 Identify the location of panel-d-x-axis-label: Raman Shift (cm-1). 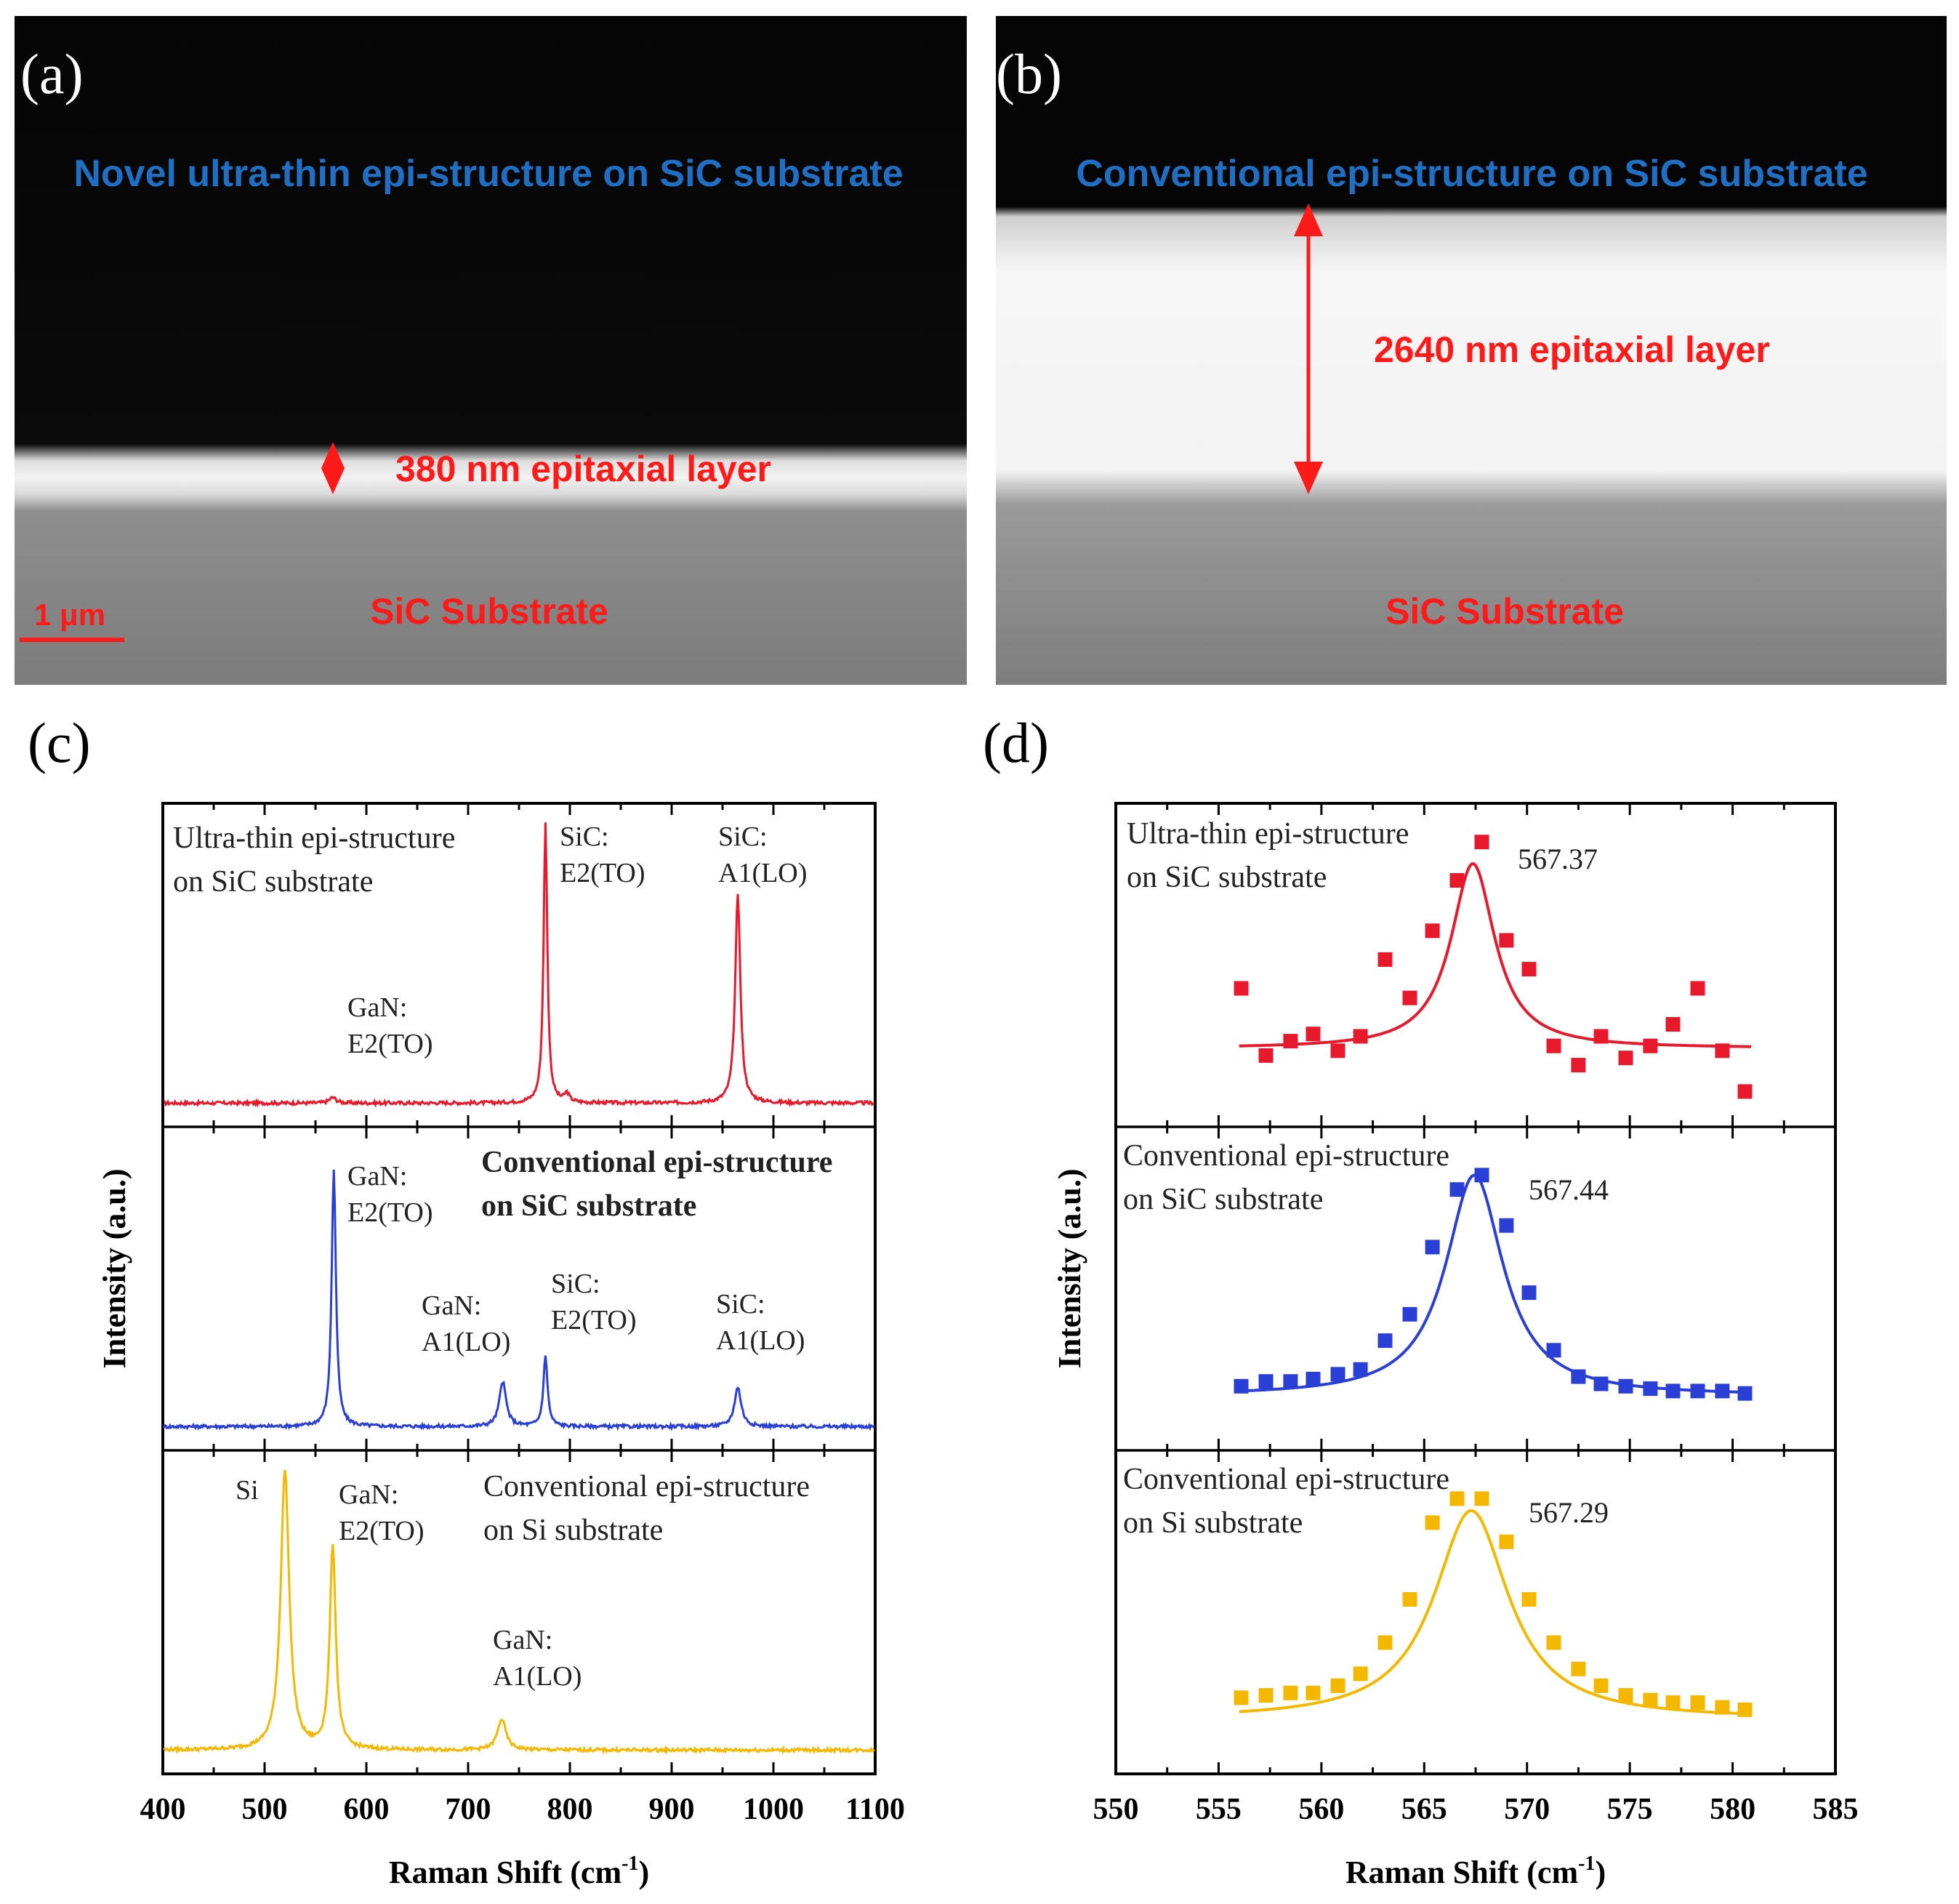
(1475, 1871).